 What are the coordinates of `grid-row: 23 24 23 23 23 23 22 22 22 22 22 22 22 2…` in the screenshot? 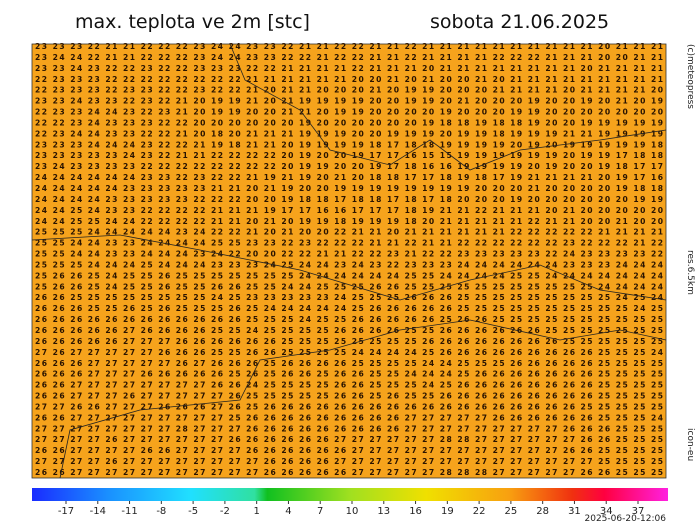 It's located at (349, 166).